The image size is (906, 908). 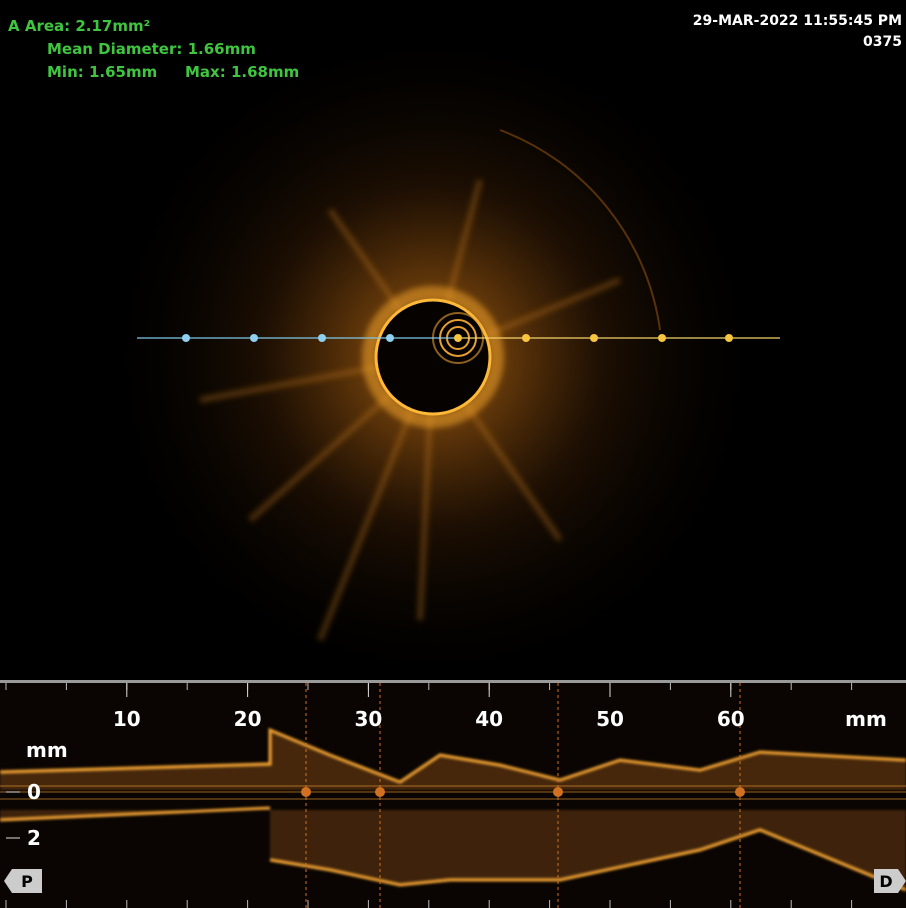 I want to click on length-tick-label: 40, so click(x=489, y=719).